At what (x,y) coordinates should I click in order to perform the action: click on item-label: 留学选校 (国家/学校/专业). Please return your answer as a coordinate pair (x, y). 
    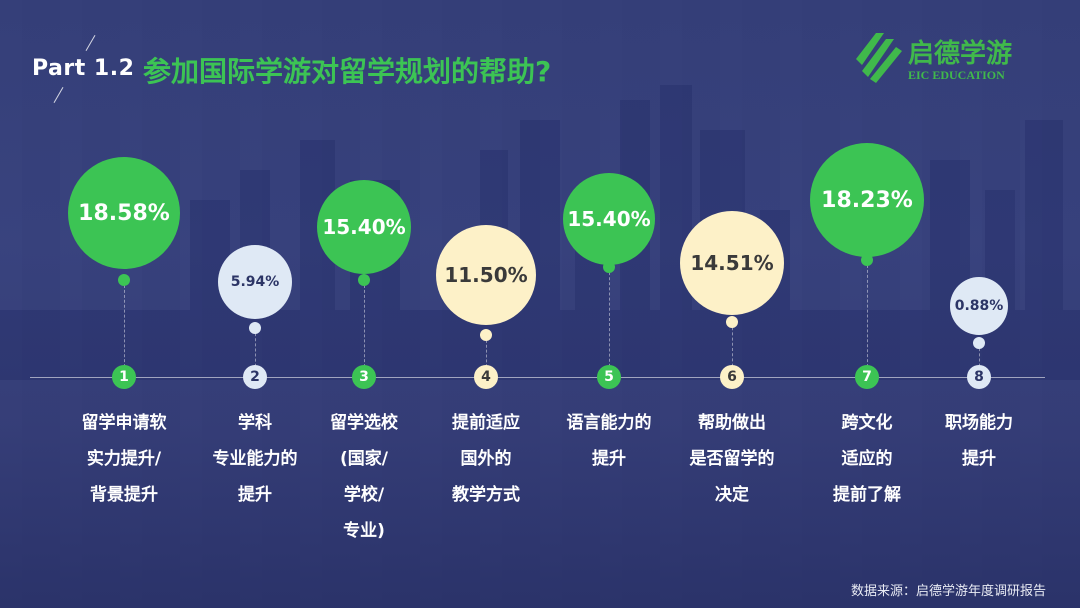
    Looking at the image, I should click on (364, 477).